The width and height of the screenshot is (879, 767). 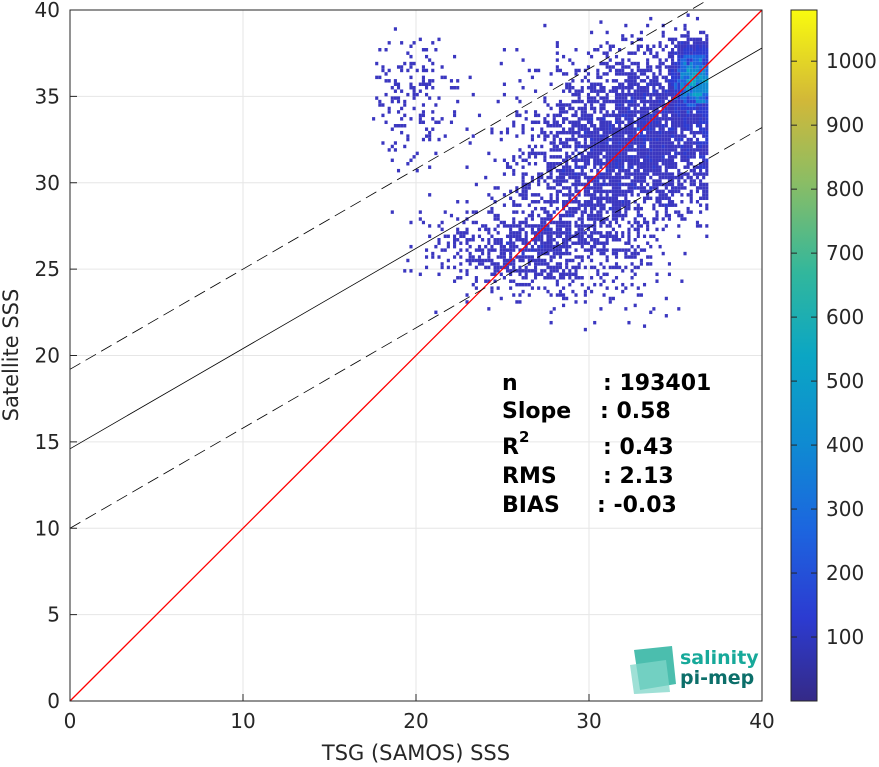 I want to click on y-tick-label: 0, so click(x=53, y=701).